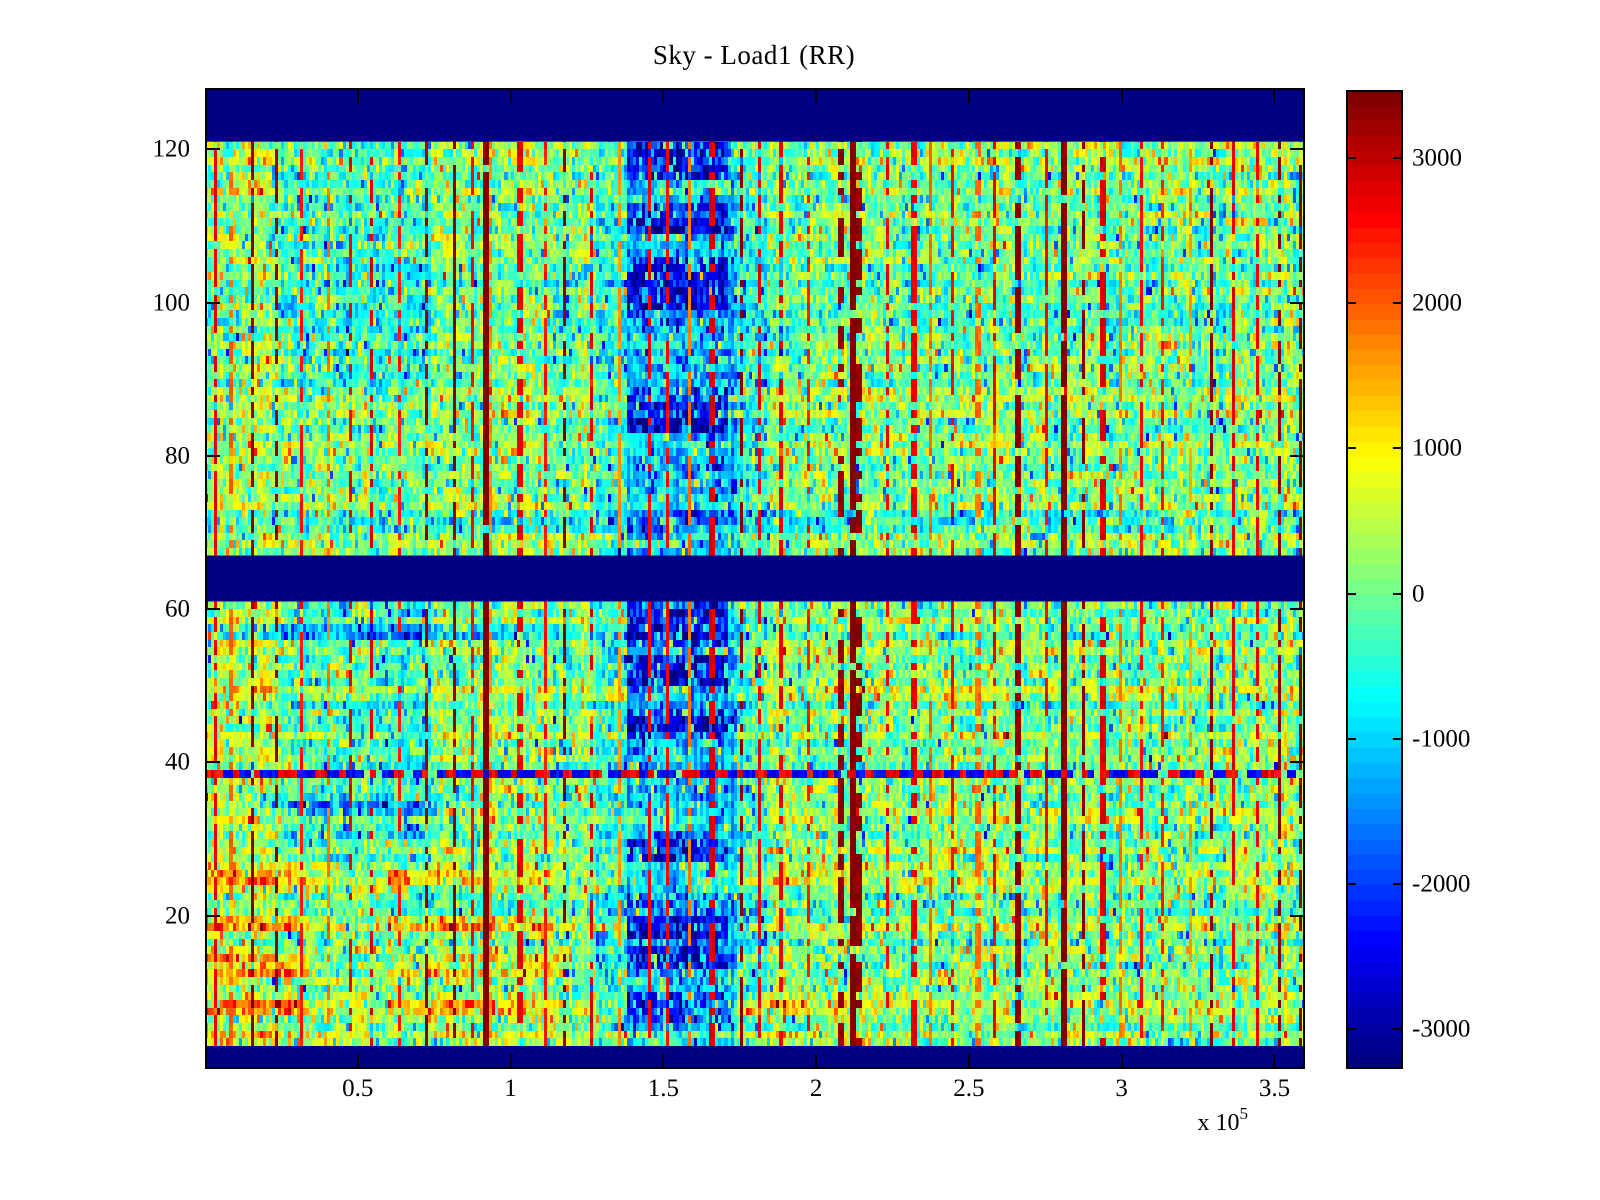 The height and width of the screenshot is (1200, 1600). What do you see at coordinates (177, 456) in the screenshot?
I see `y-tick-label: 80` at bounding box center [177, 456].